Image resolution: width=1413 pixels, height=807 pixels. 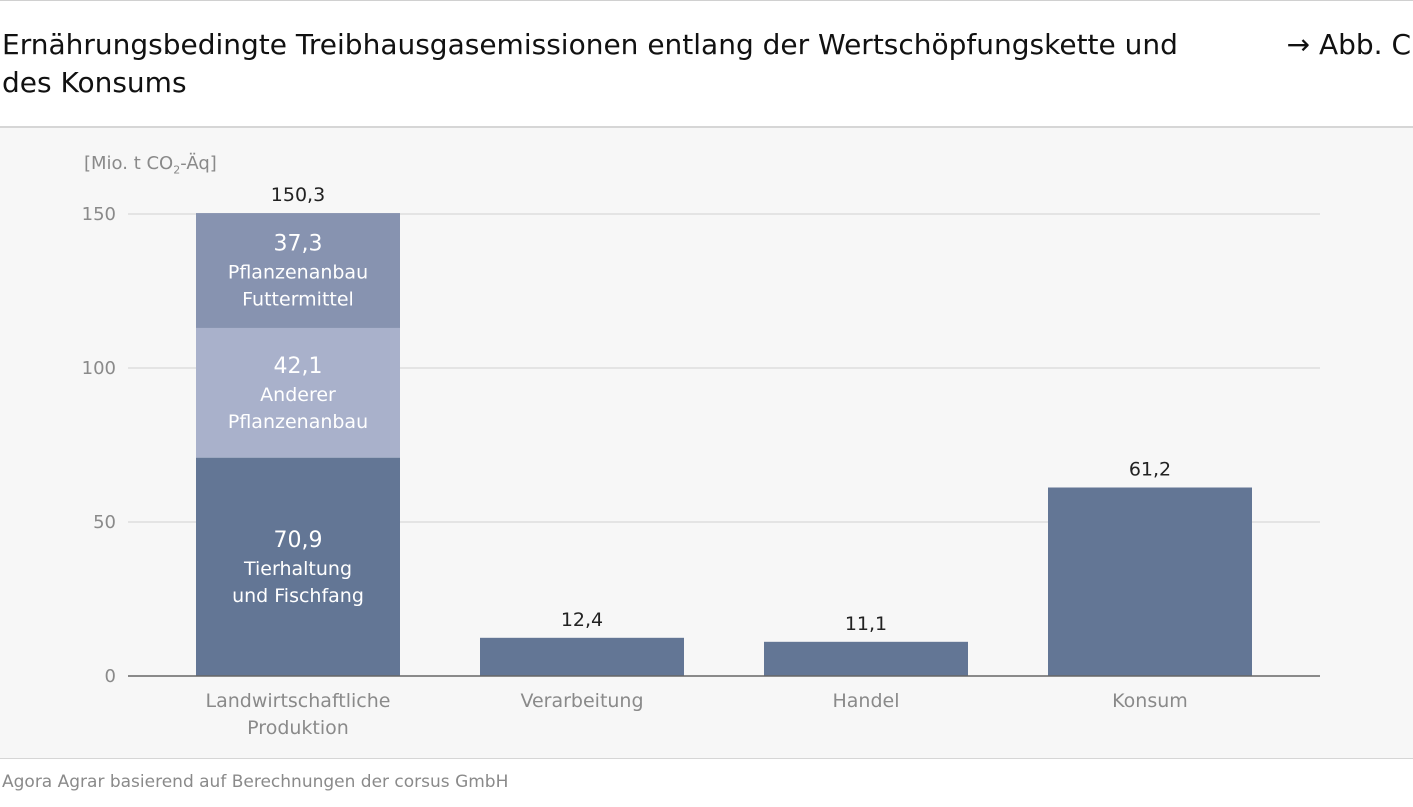 I want to click on segment-value-label: 70,9, so click(x=298, y=540).